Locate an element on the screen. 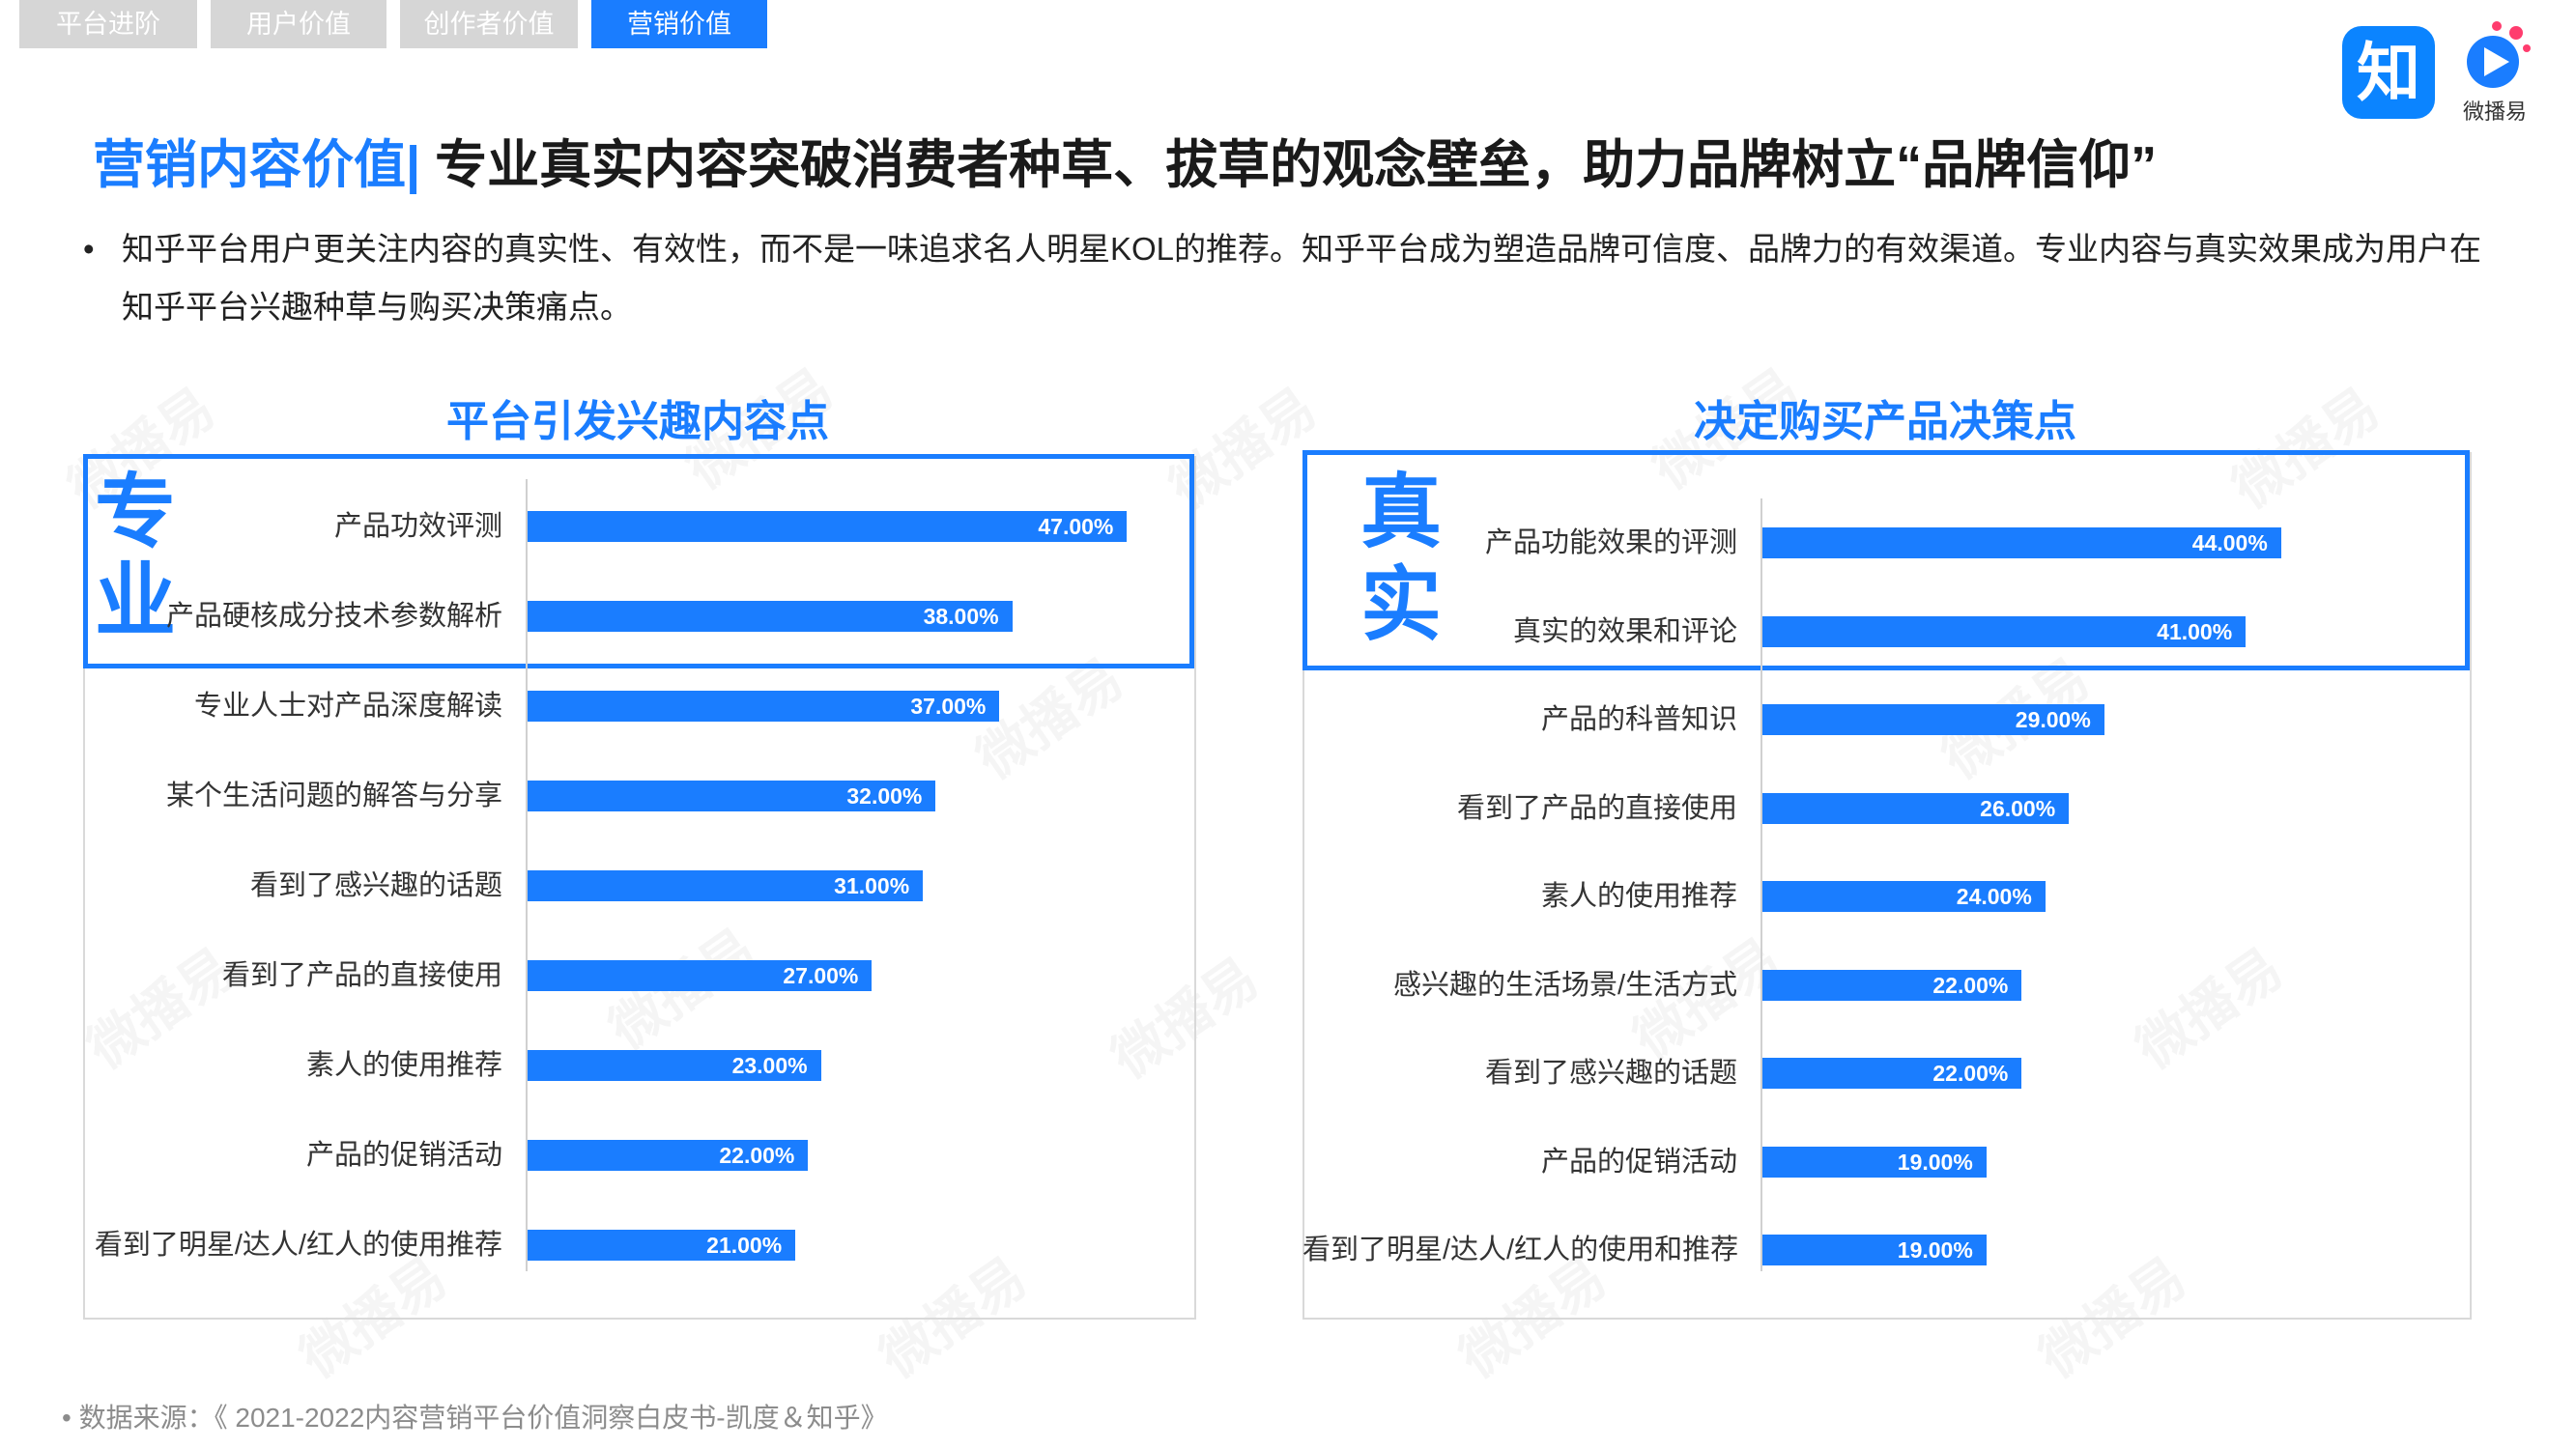 This screenshot has height=1449, width=2576. category-label: 产品功能效果的评测 is located at coordinates (1611, 542).